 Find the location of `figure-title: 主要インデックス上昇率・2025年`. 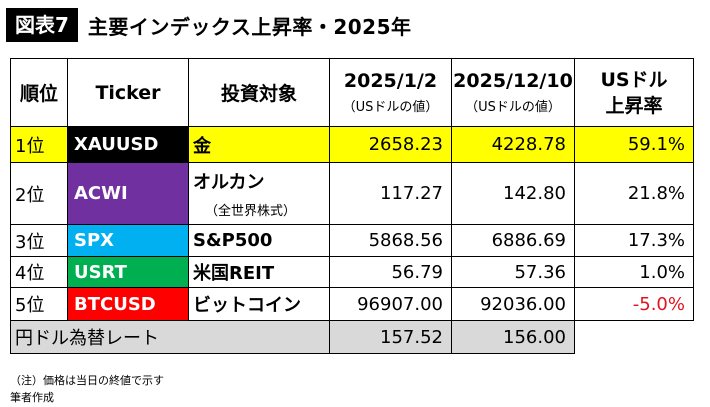

figure-title: 主要インデックス上昇率・2025年 is located at coordinates (249, 26).